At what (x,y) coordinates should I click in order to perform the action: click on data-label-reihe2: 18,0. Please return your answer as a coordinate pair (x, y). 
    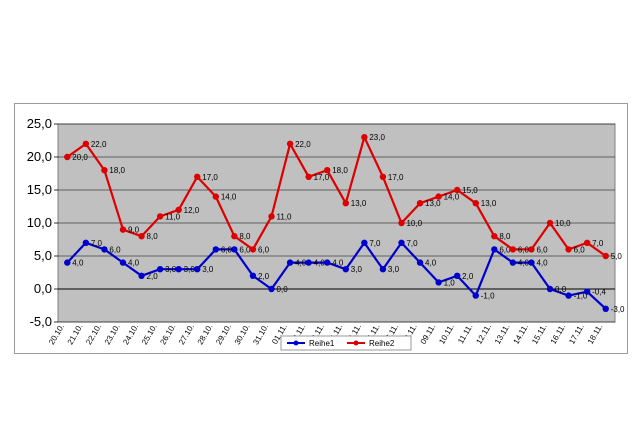
    Looking at the image, I should click on (117, 170).